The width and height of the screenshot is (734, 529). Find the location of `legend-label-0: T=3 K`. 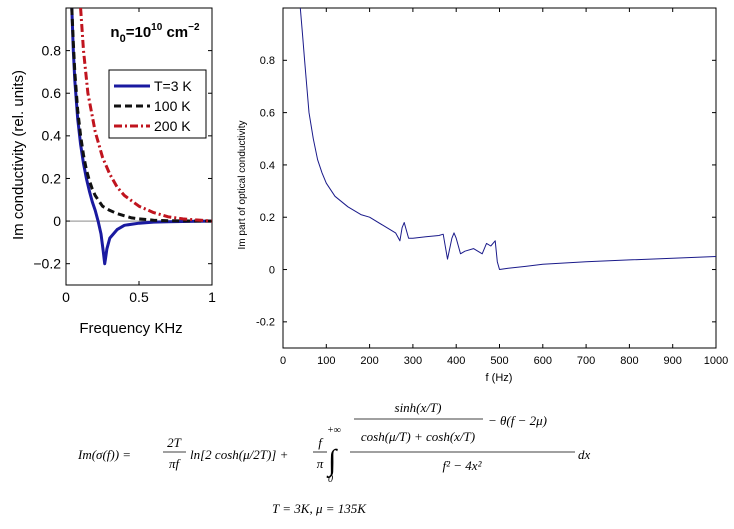

legend-label-0: T=3 K is located at coordinates (173, 86).